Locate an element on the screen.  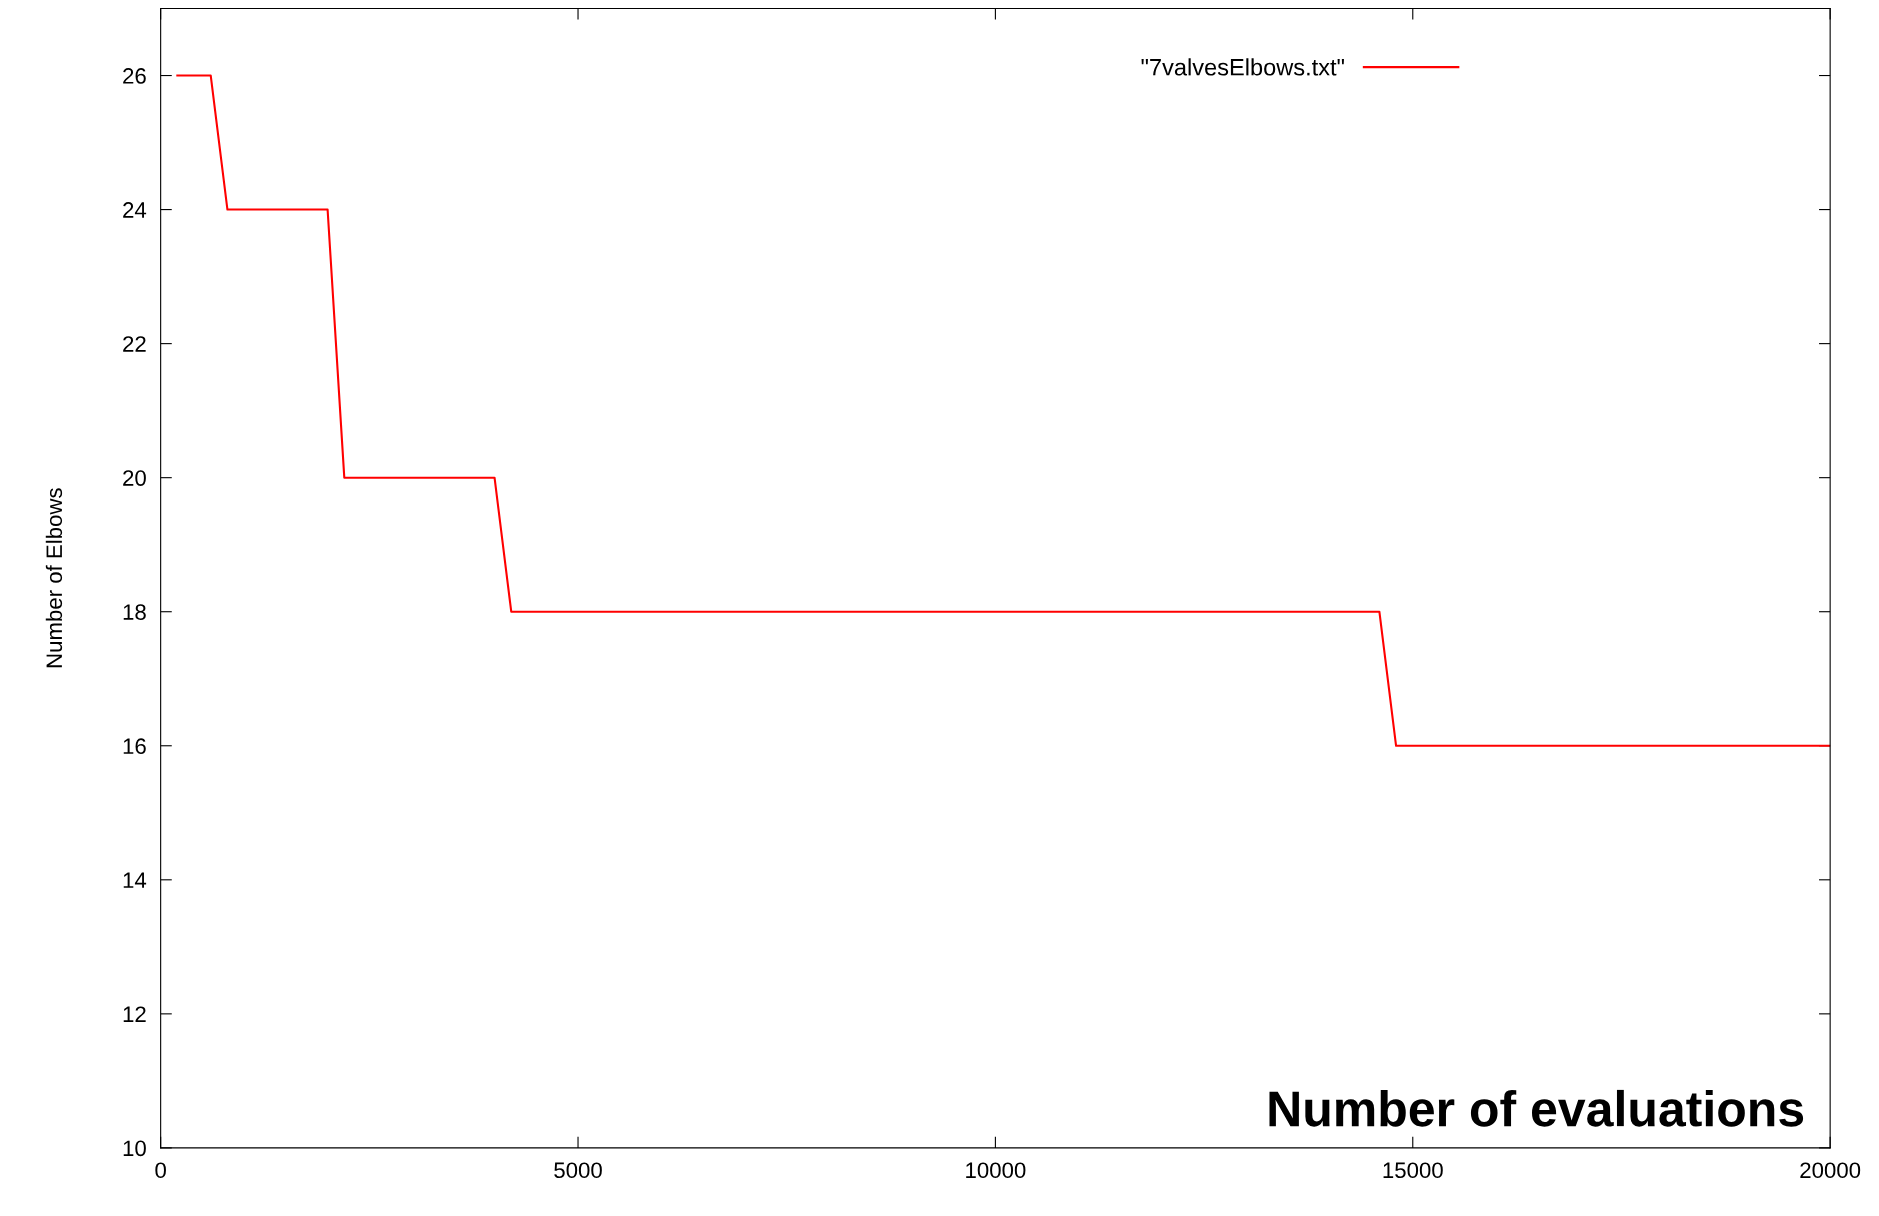
y-tick-label: 10 is located at coordinates (134, 1148).